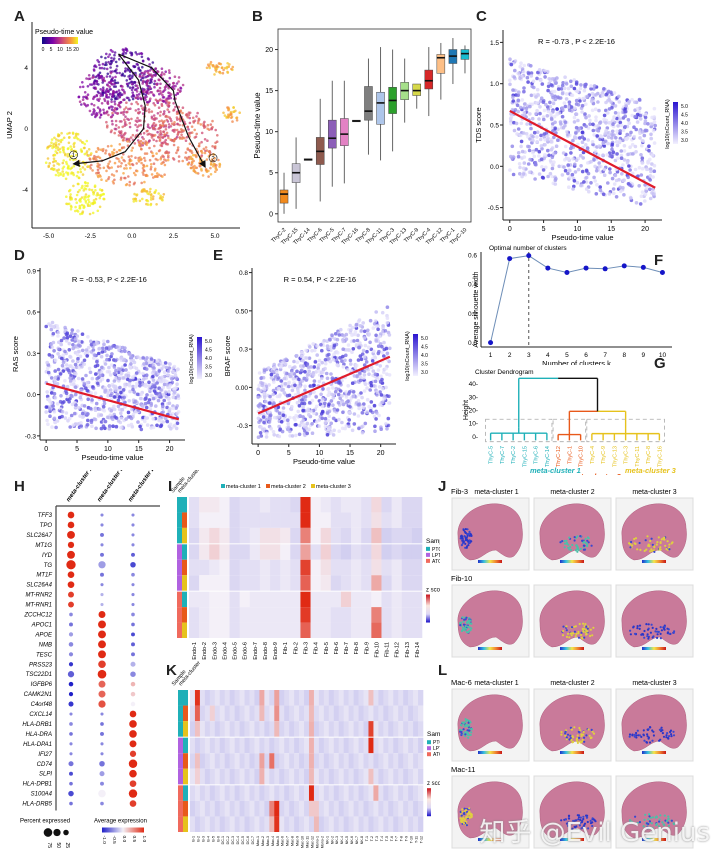 Image resolution: width=720 pixels, height=861 pixels. I want to click on gene-label: TG, so click(48, 566).